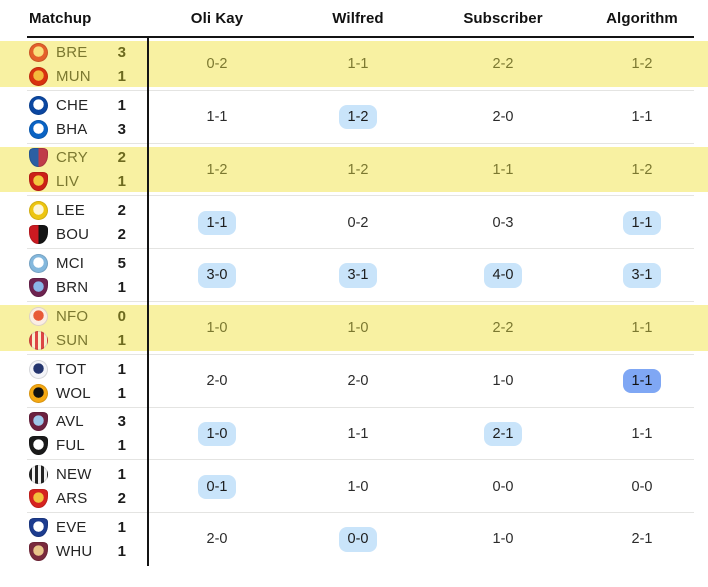  What do you see at coordinates (72, 105) in the screenshot?
I see `team-abbr: CHE` at bounding box center [72, 105].